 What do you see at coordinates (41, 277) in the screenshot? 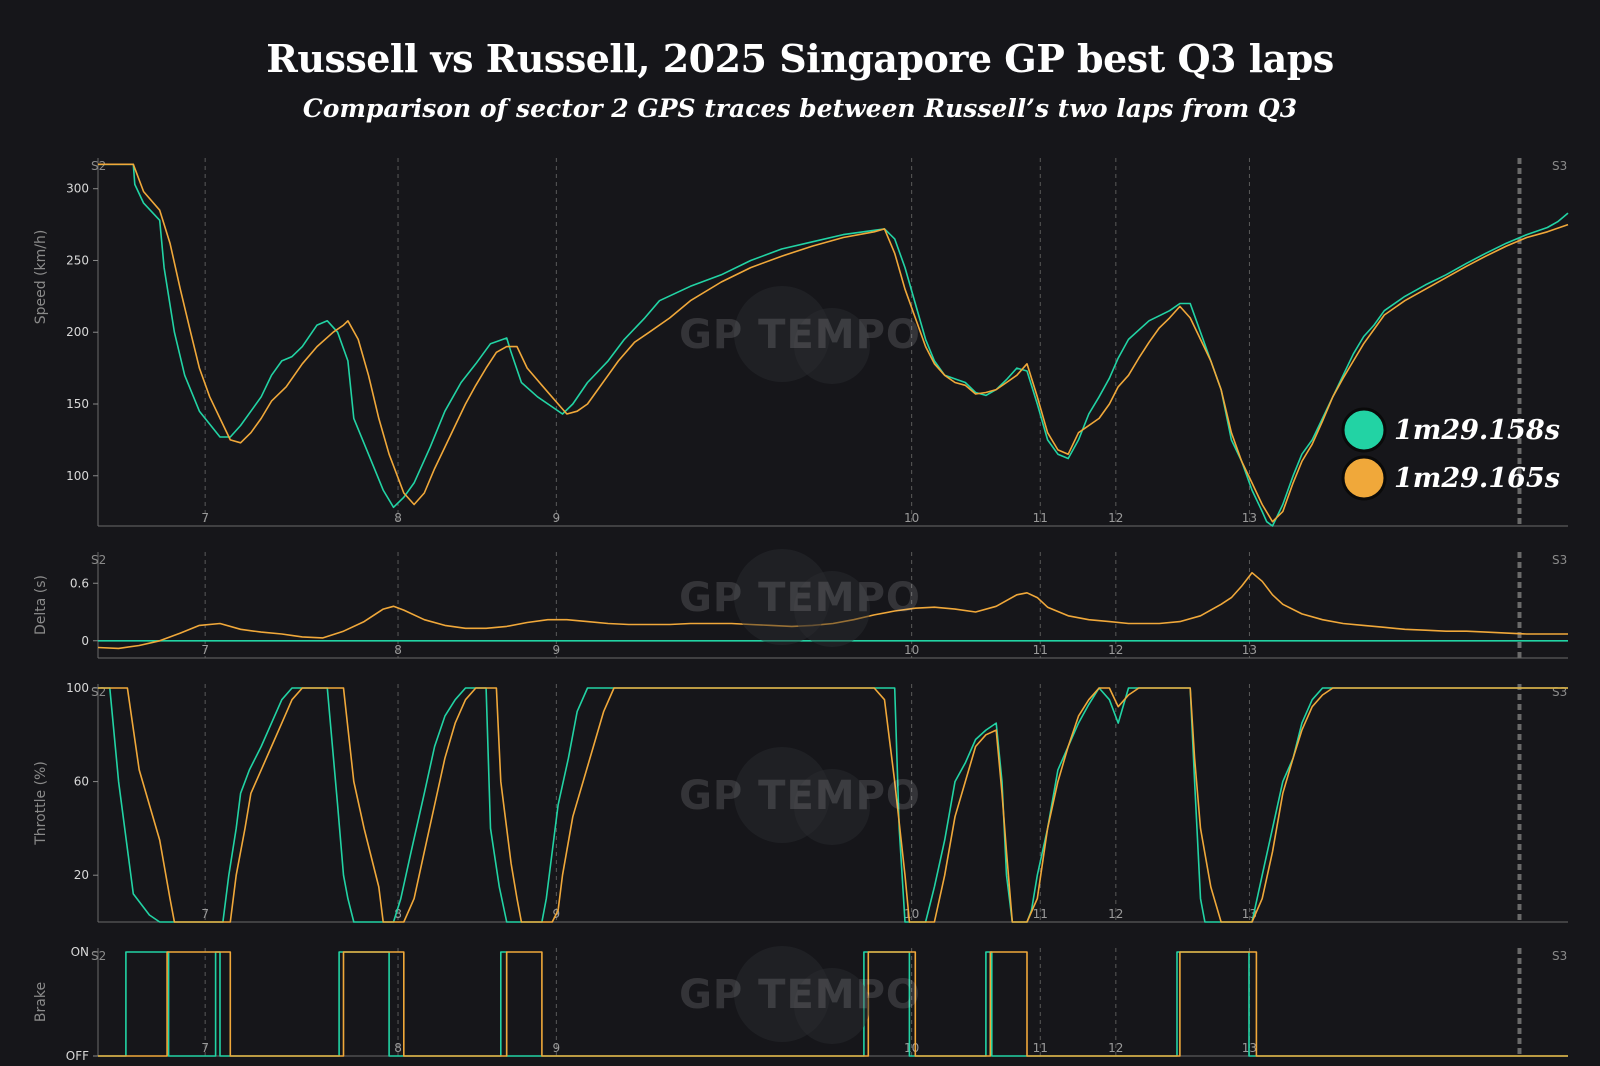
I see `y-axis-label: Speed (km/h)` at bounding box center [41, 277].